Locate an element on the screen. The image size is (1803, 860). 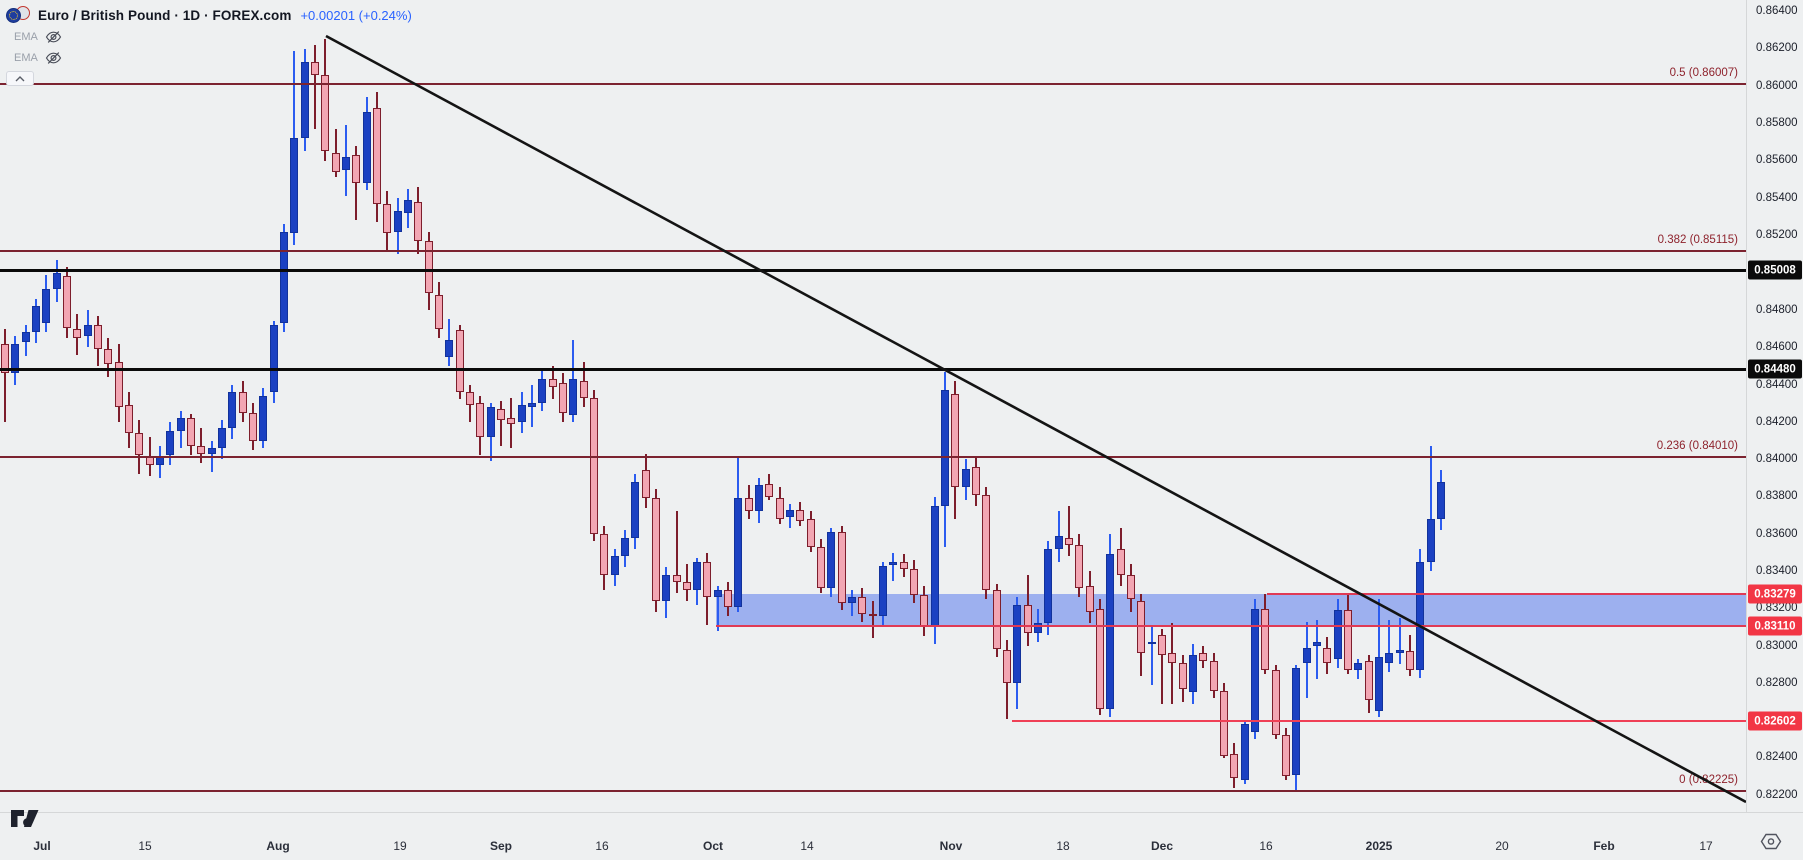
price-axis-tick: 0.82200 is located at coordinates (1777, 795).